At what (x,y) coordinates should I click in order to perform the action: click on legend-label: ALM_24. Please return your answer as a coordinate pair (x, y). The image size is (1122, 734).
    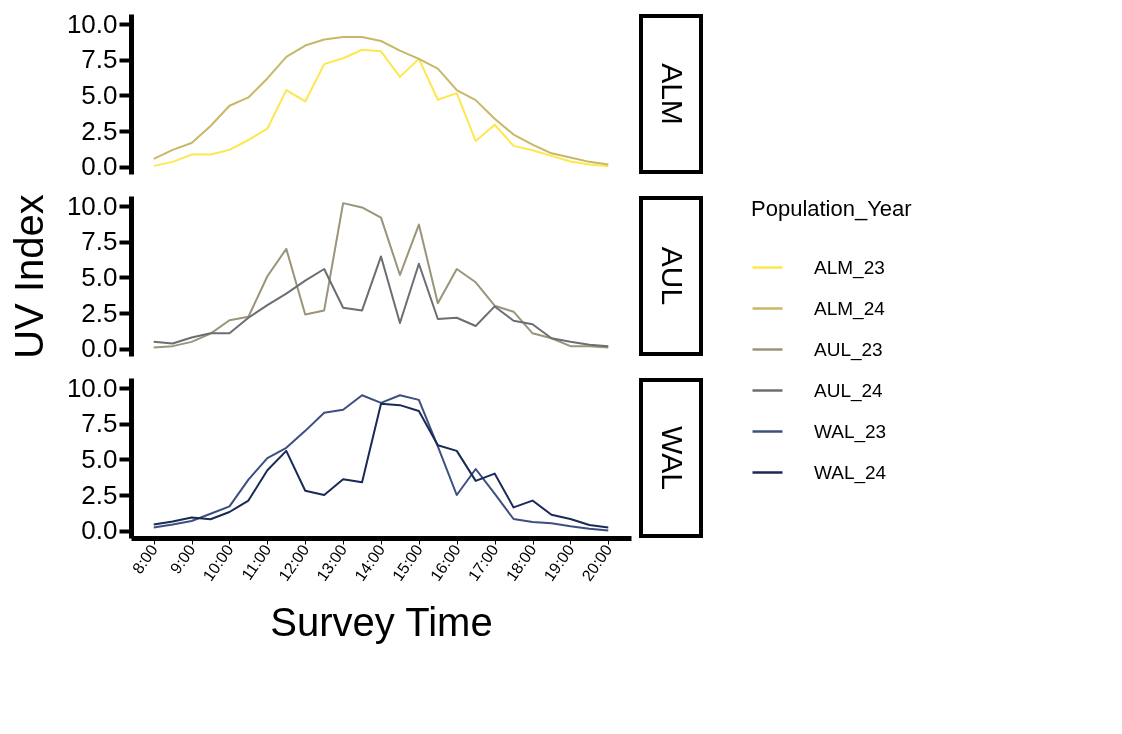
    Looking at the image, I should click on (850, 308).